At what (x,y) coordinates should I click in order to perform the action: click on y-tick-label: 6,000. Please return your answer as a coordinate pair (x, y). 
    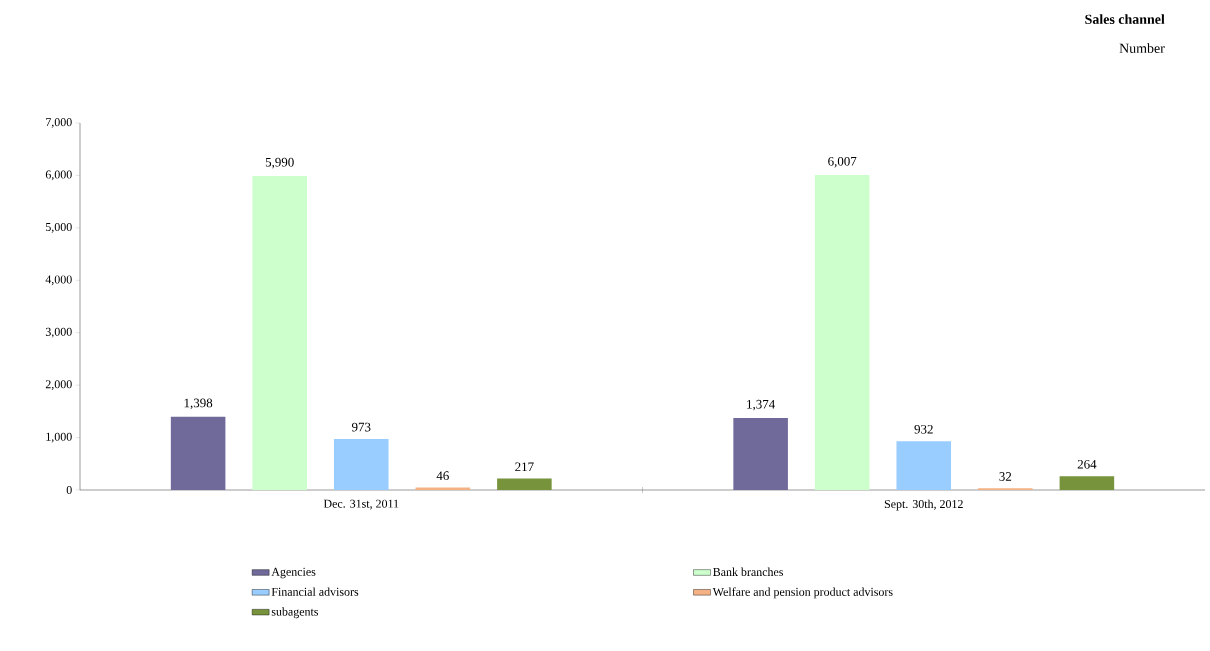
    Looking at the image, I should click on (58, 175).